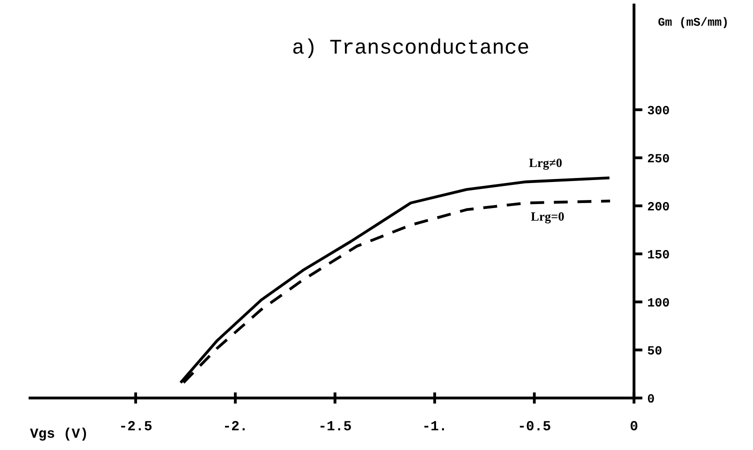  I want to click on x-tick-label: 0, so click(634, 425).